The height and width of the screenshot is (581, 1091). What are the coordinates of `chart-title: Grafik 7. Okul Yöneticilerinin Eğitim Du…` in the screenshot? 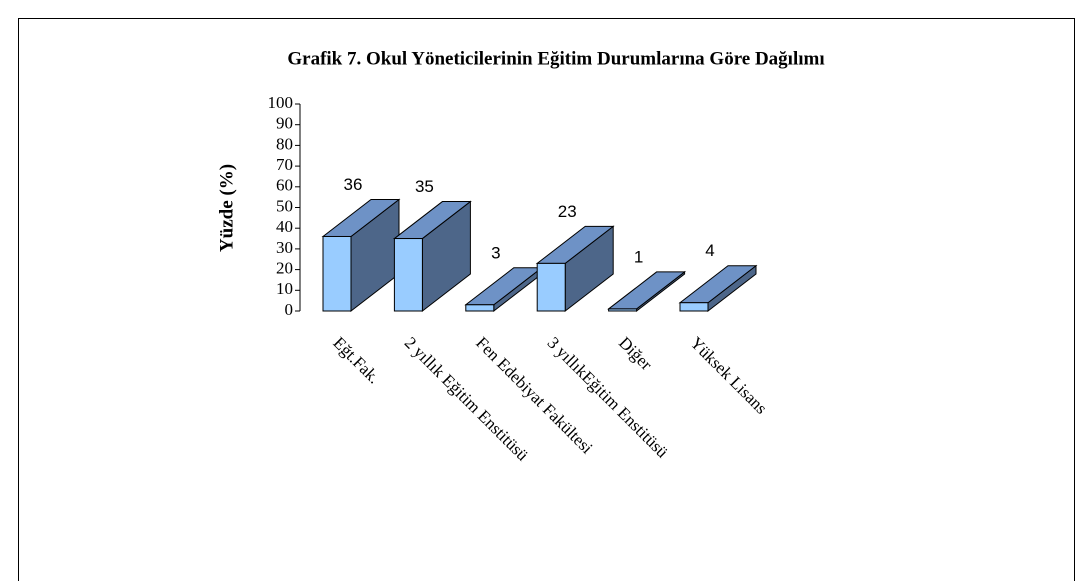 It's located at (555, 58).